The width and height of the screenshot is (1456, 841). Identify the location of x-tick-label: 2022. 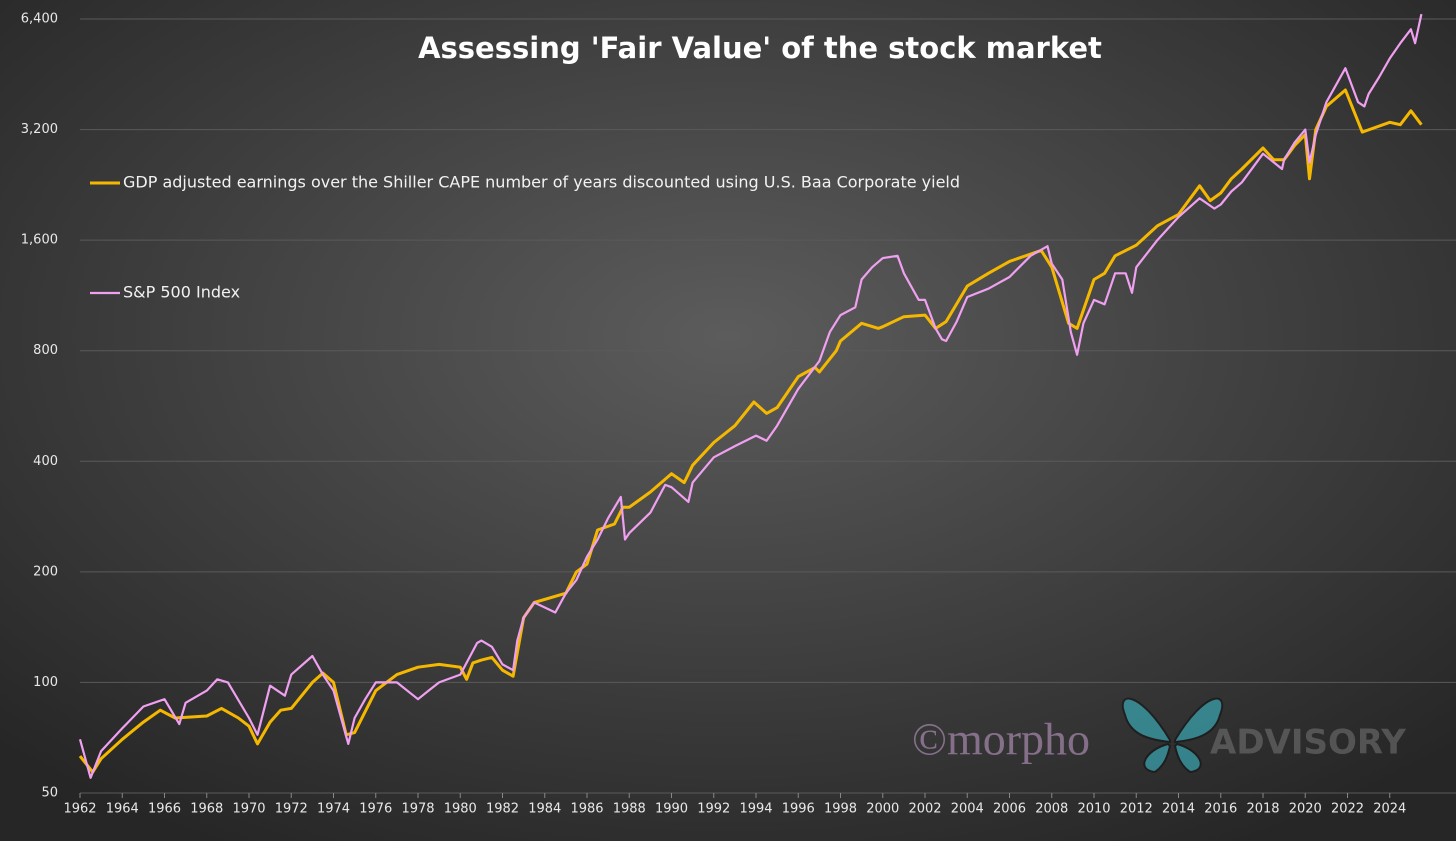
(1347, 809).